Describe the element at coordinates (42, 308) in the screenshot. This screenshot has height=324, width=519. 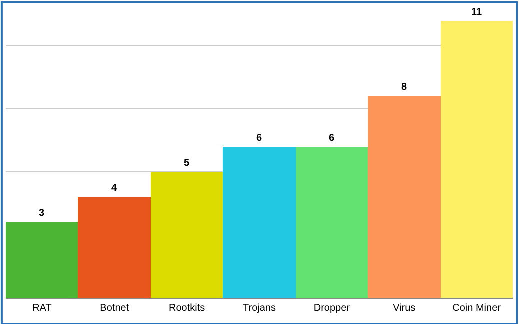
I see `x-tick-label: RAT` at that location.